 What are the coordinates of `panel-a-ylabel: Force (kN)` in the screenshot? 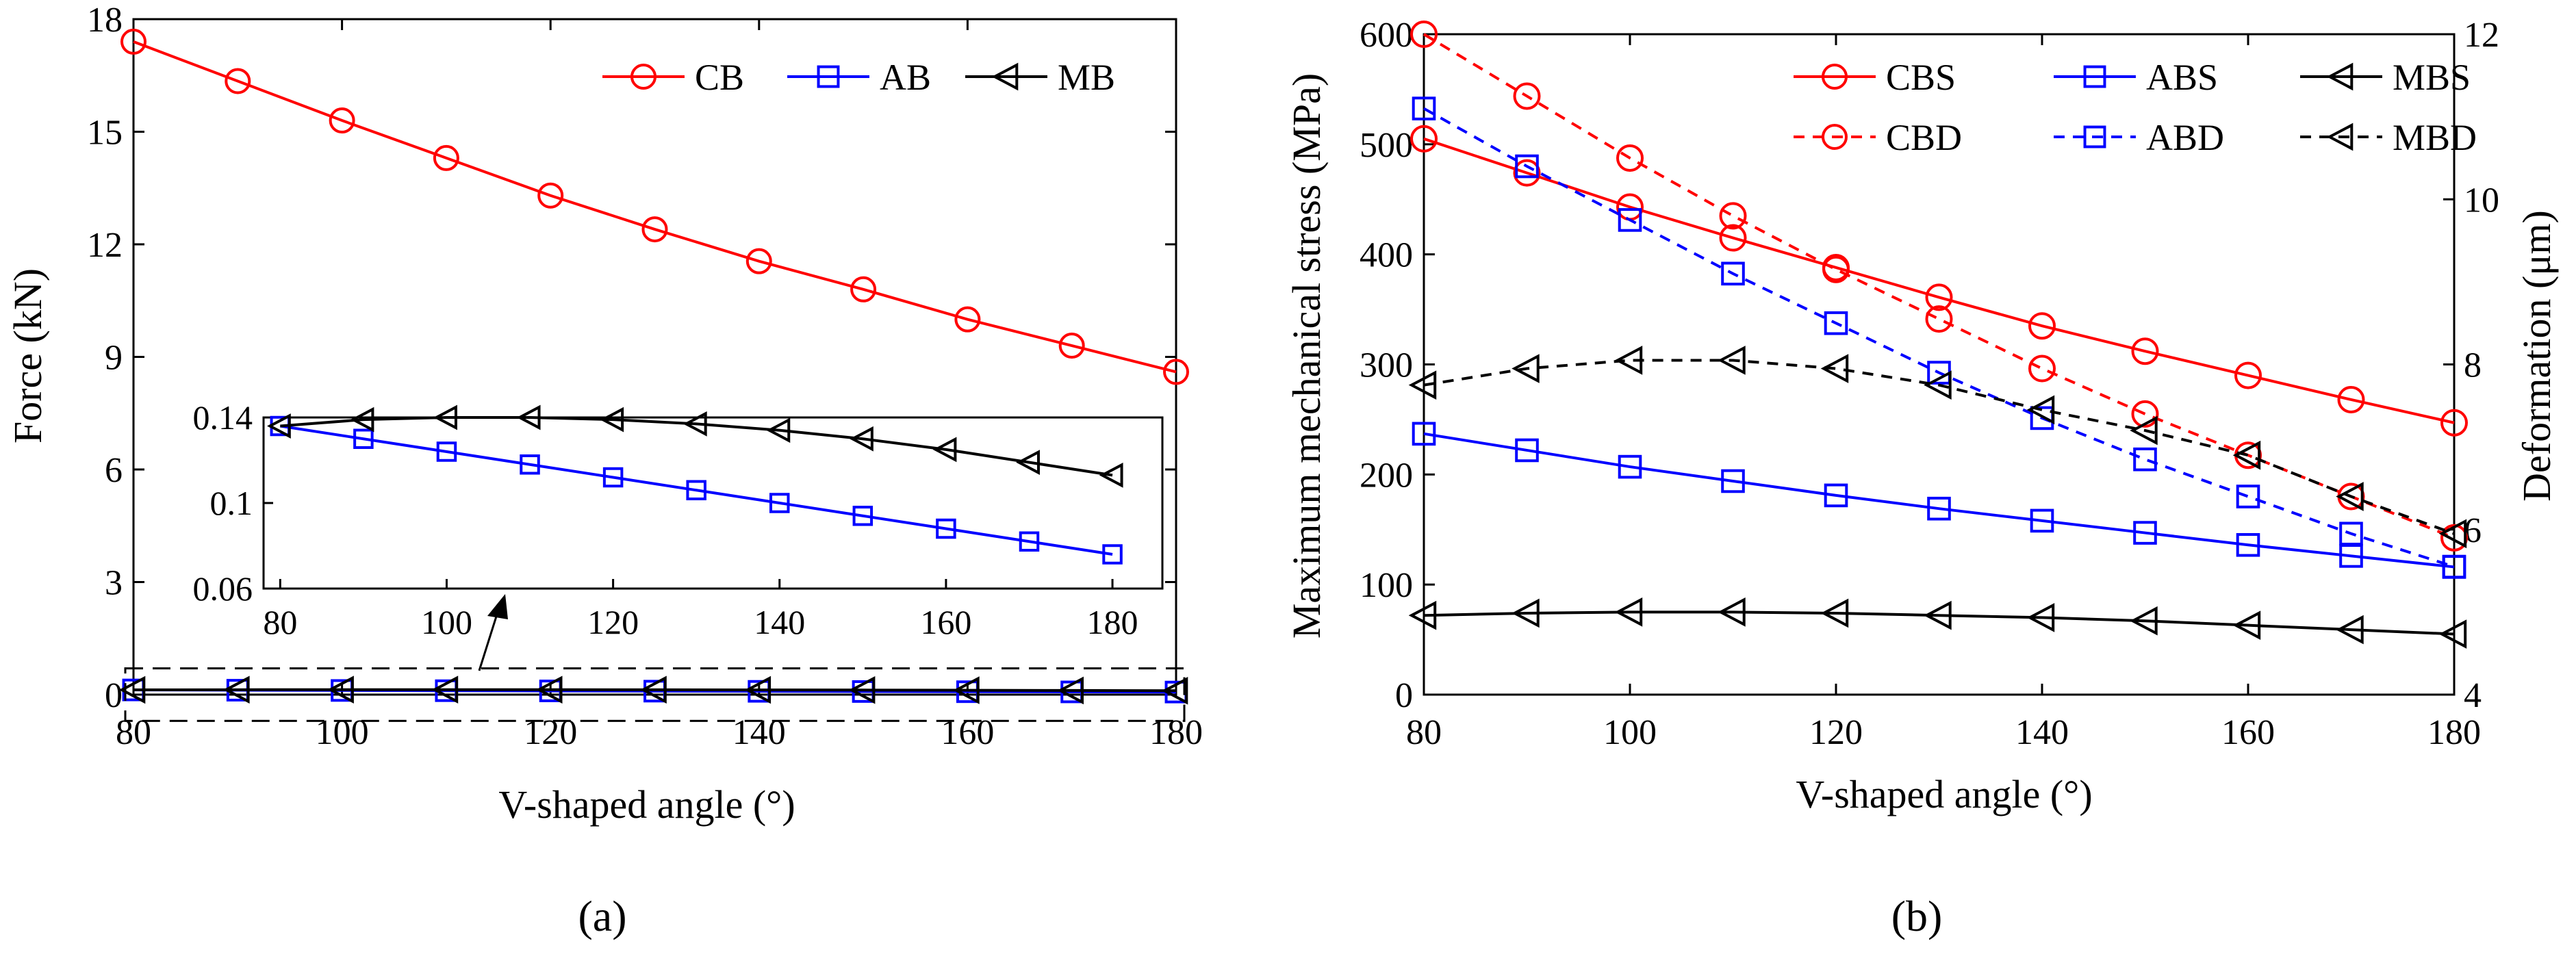 It's located at (28, 355).